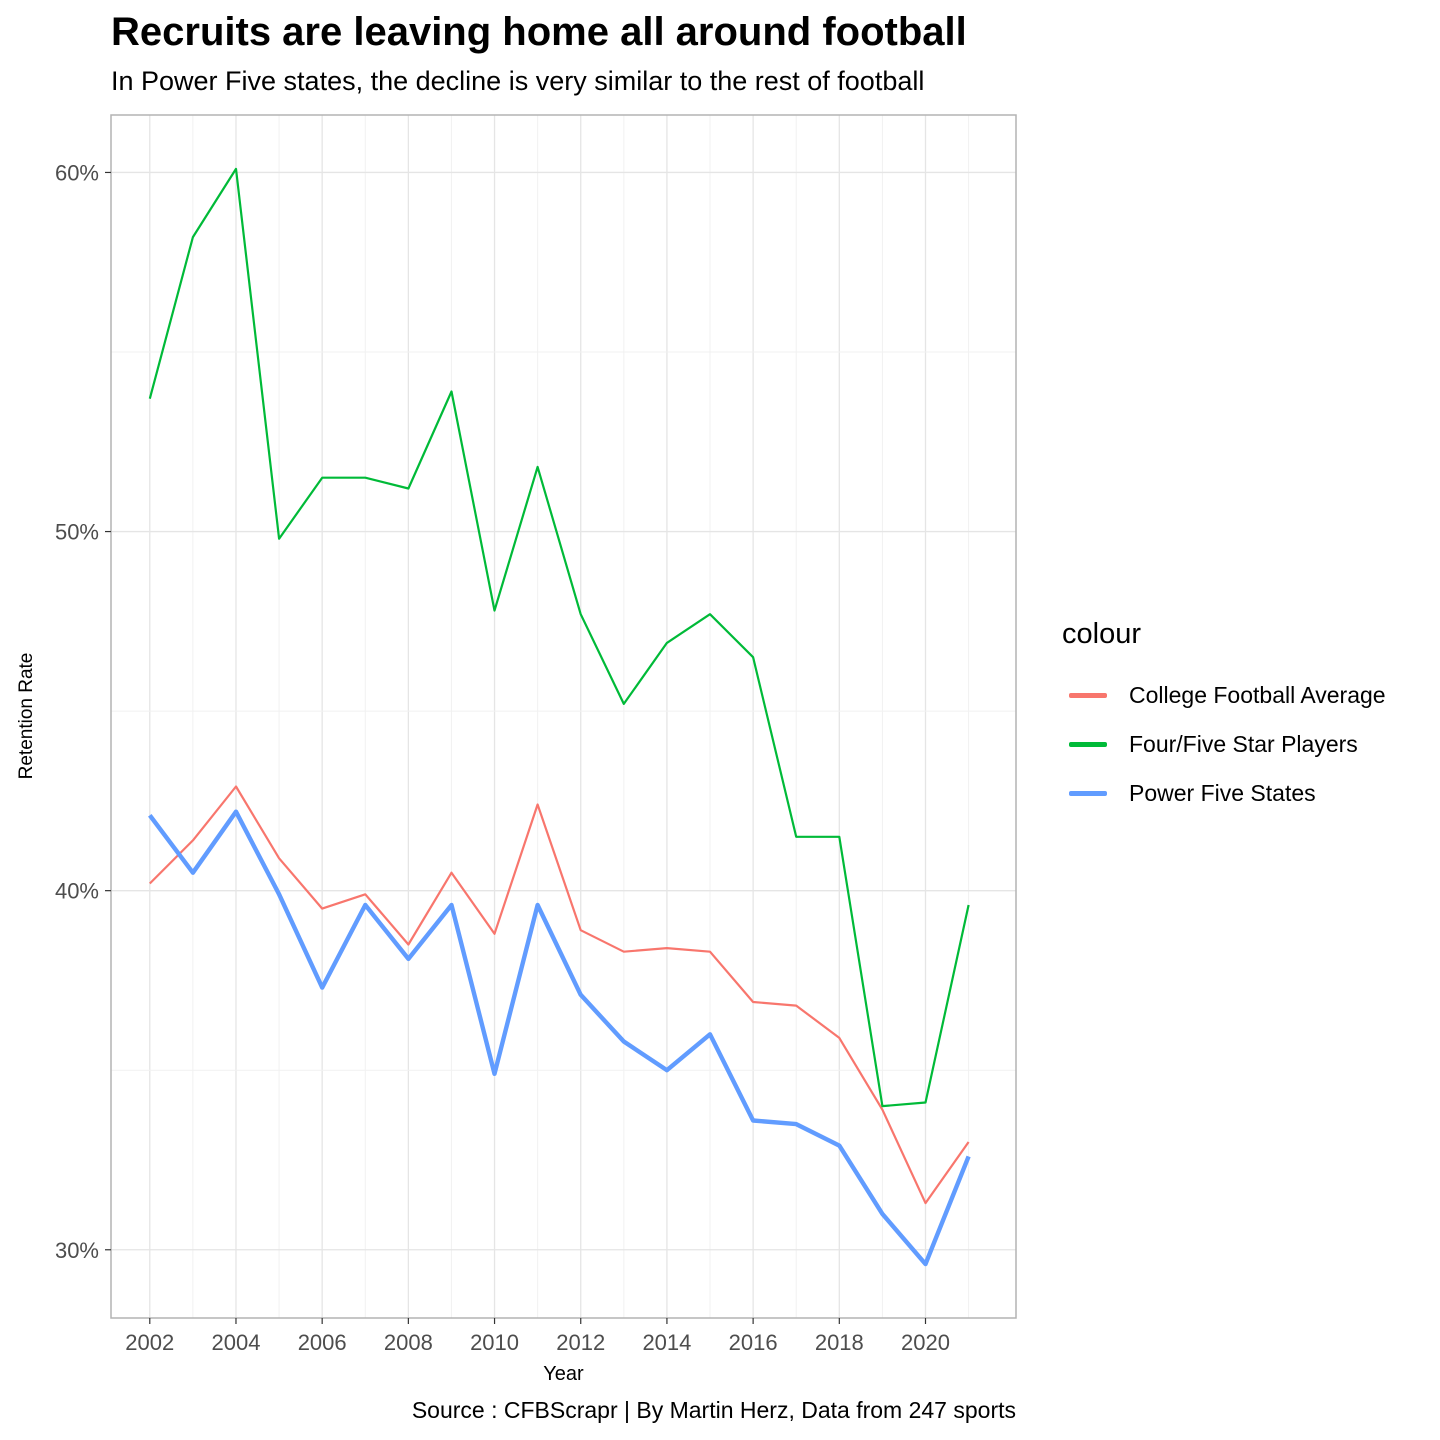 The height and width of the screenshot is (1440, 1440). What do you see at coordinates (925, 1342) in the screenshot?
I see `x-tick-label: 2020` at bounding box center [925, 1342].